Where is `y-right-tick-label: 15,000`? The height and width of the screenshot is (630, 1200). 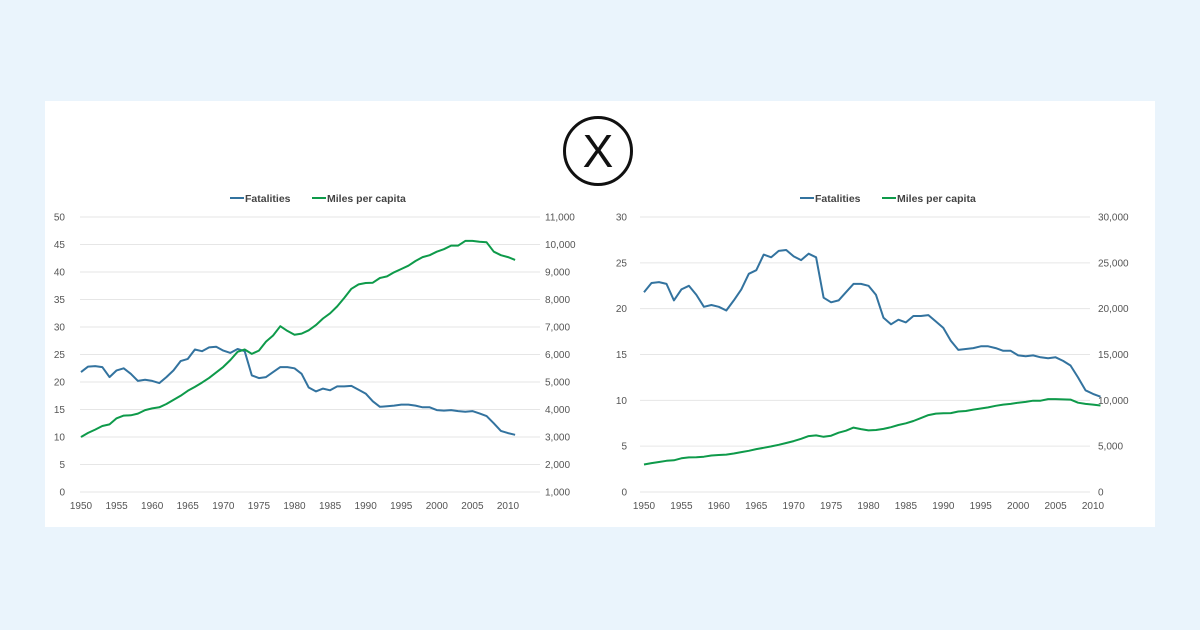 y-right-tick-label: 15,000 is located at coordinates (1113, 355).